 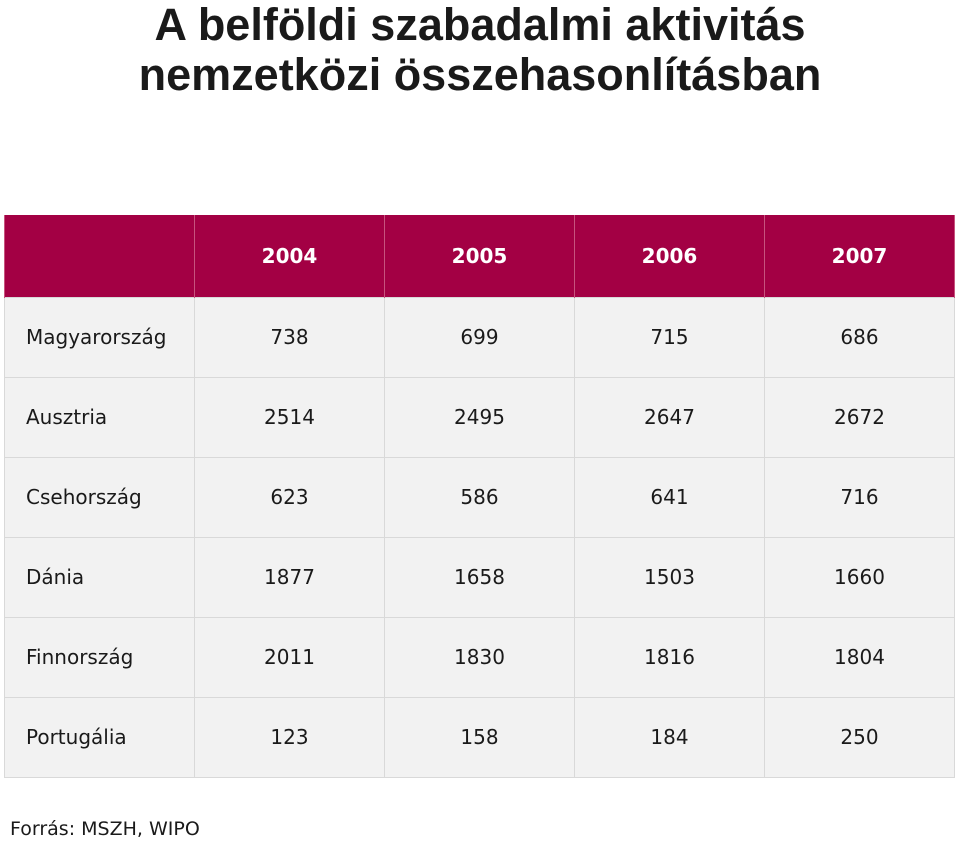 What do you see at coordinates (480, 25) in the screenshot?
I see `title-line-1: A belföldi szabadalmi aktivitás` at bounding box center [480, 25].